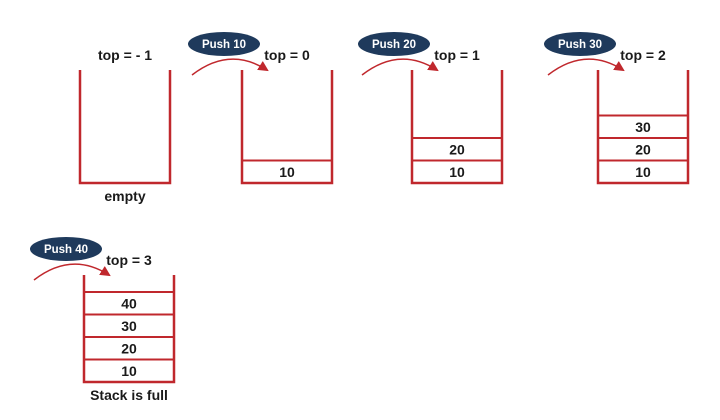 This screenshot has width=720, height=420. What do you see at coordinates (125, 55) in the screenshot?
I see `top-label: top = - 1` at bounding box center [125, 55].